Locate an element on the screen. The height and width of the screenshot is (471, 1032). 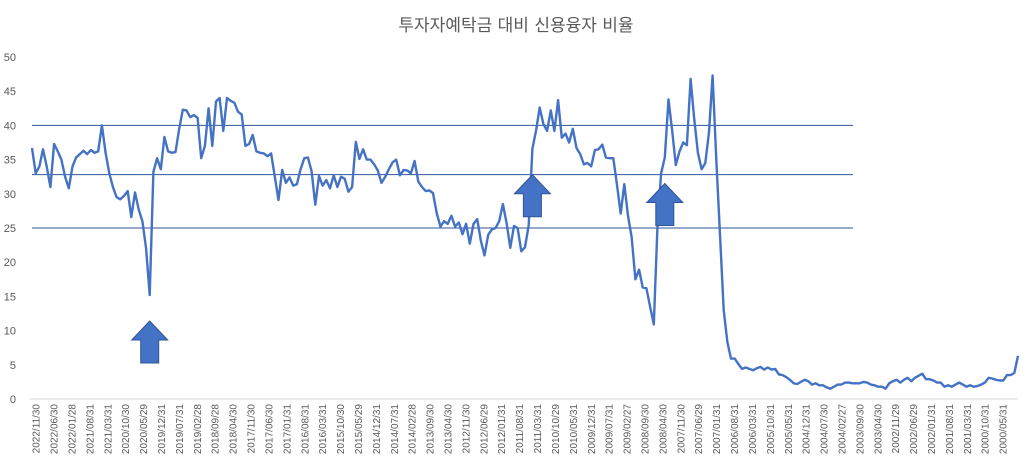
y-tick-label: 25 is located at coordinates (10, 229).